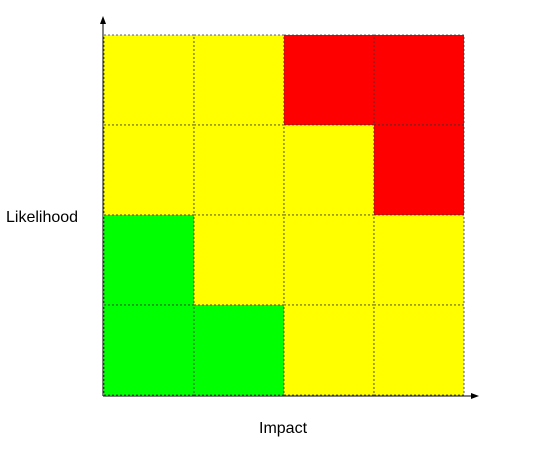 The width and height of the screenshot is (557, 455). I want to click on cell-green-r3c1, so click(149, 260).